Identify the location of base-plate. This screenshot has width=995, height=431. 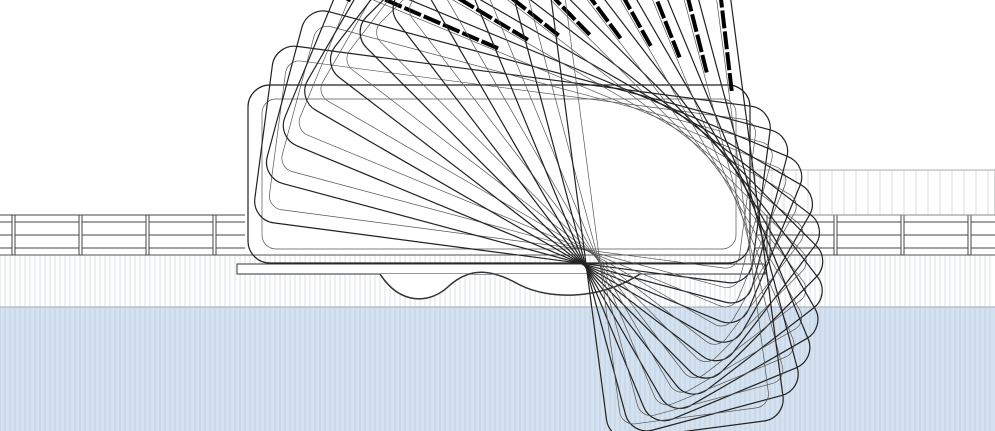
(501, 269).